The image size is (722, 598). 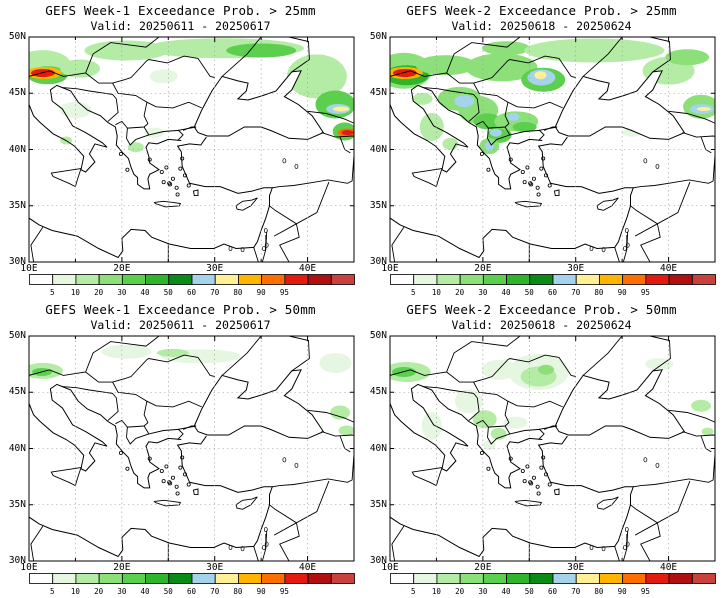 What do you see at coordinates (75, 591) in the screenshot?
I see `legend-label: 10` at bounding box center [75, 591].